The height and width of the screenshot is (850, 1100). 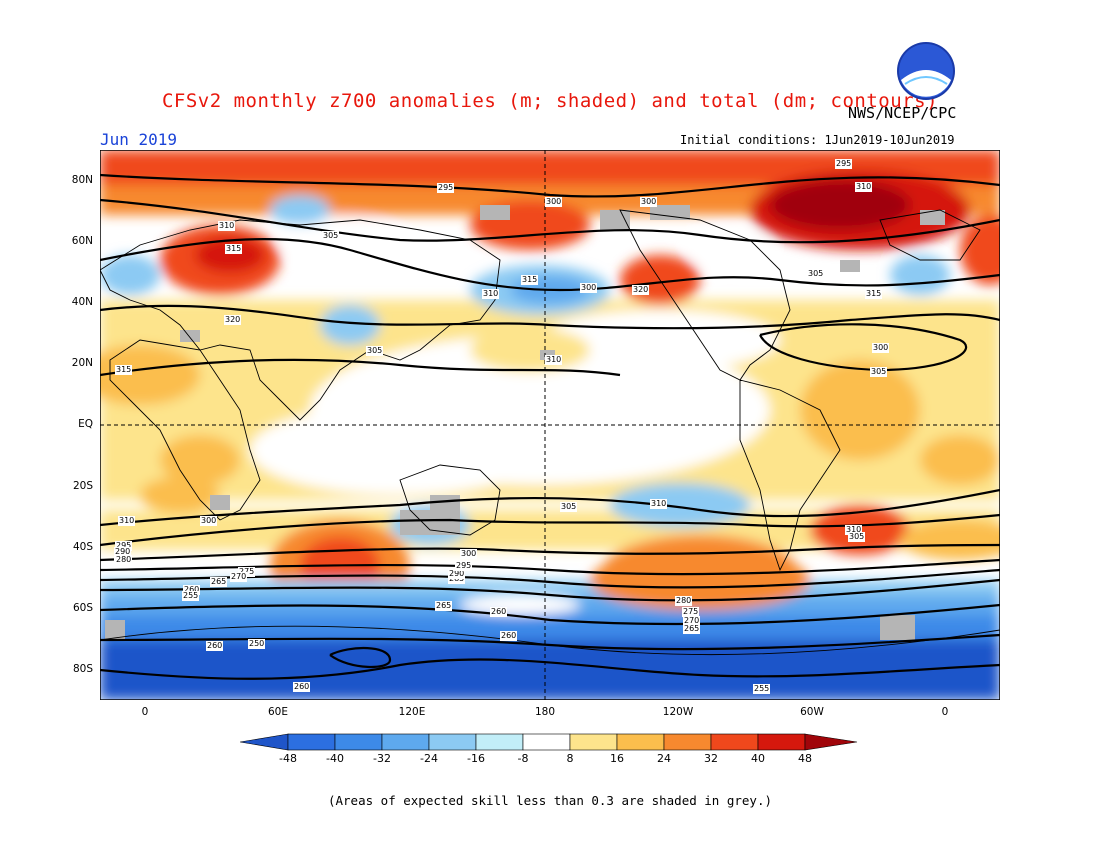 I want to click on lat-label: 20N, so click(x=82, y=363).